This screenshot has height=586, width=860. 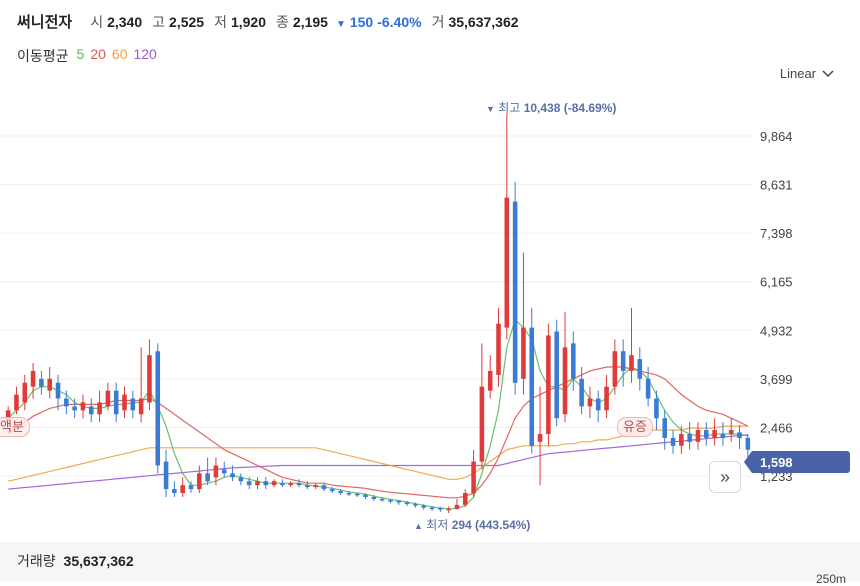 What do you see at coordinates (725, 477) in the screenshot?
I see `scroll-latest-button: »` at bounding box center [725, 477].